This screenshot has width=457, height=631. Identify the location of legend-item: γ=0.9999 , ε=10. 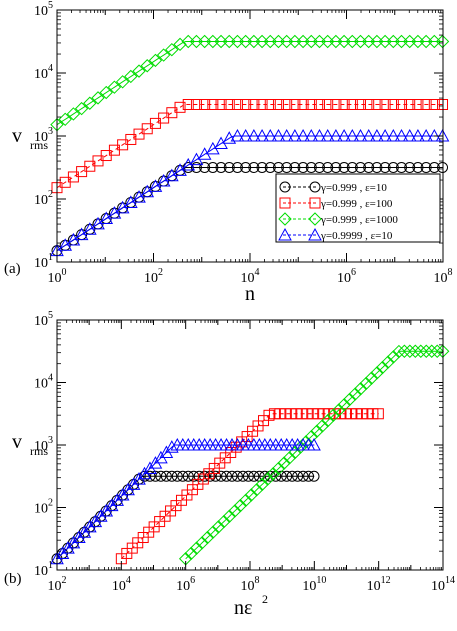
(335, 234).